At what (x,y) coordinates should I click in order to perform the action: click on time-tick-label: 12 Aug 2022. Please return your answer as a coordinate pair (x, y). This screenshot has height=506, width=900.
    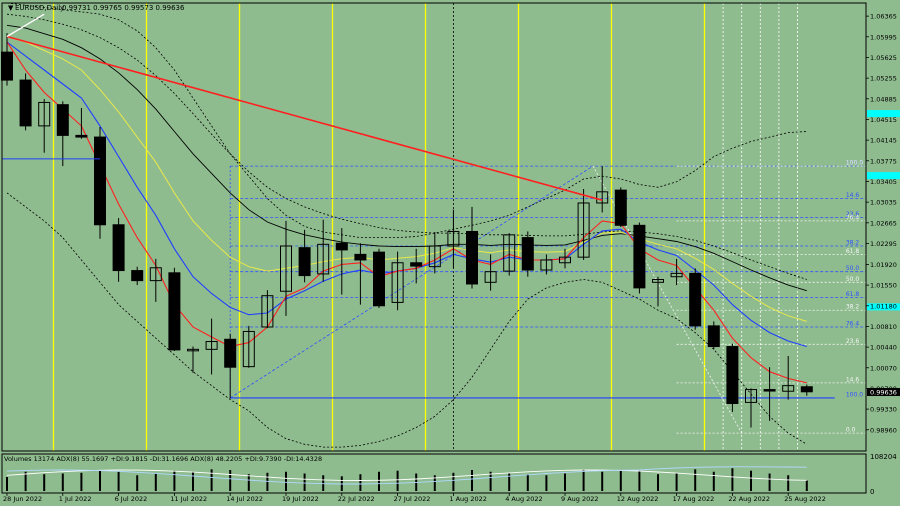
    Looking at the image, I should click on (638, 499).